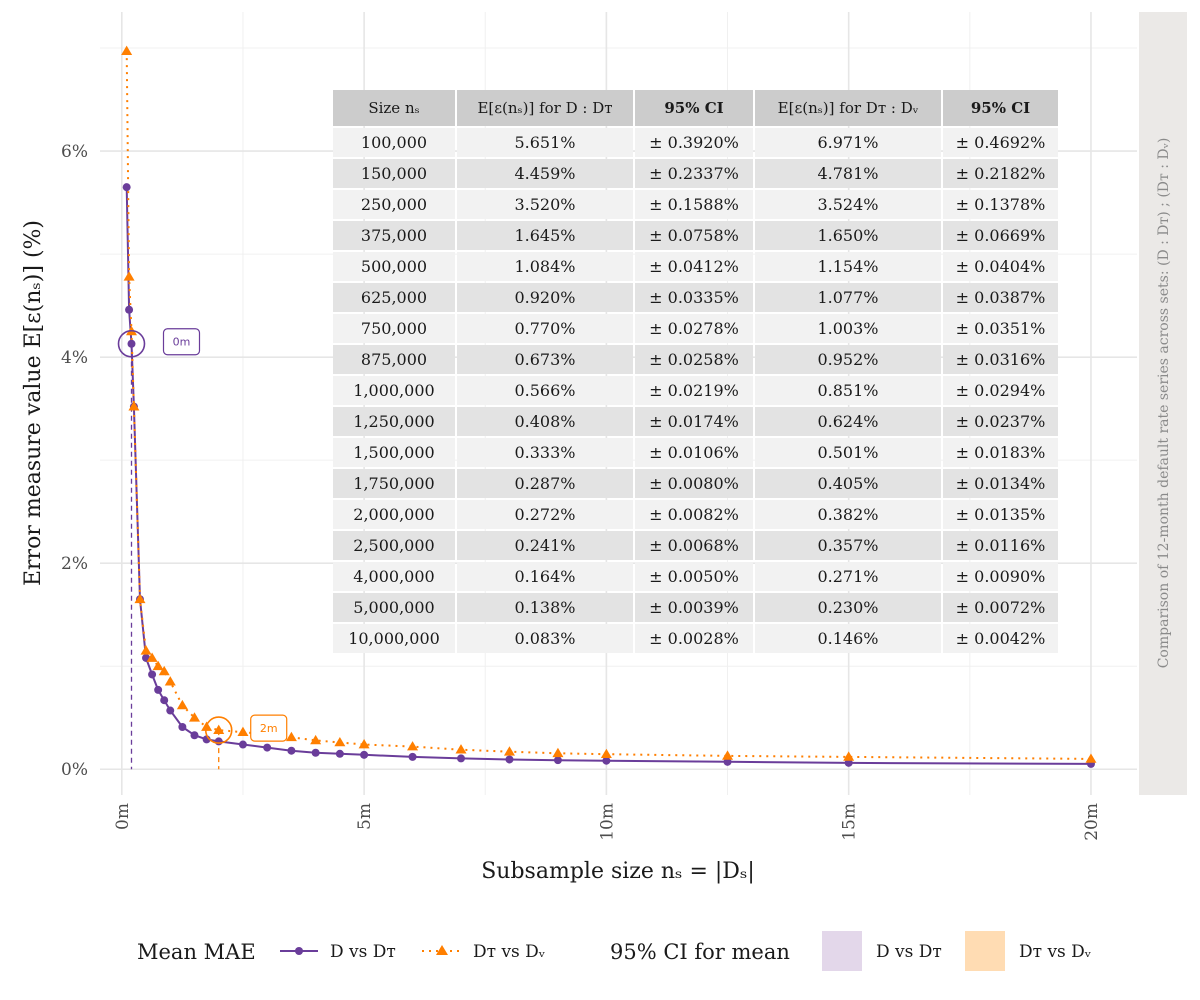 Image resolution: width=1200 pixels, height=1000 pixels. I want to click on table-cell-text: 0.382%, so click(847, 514).